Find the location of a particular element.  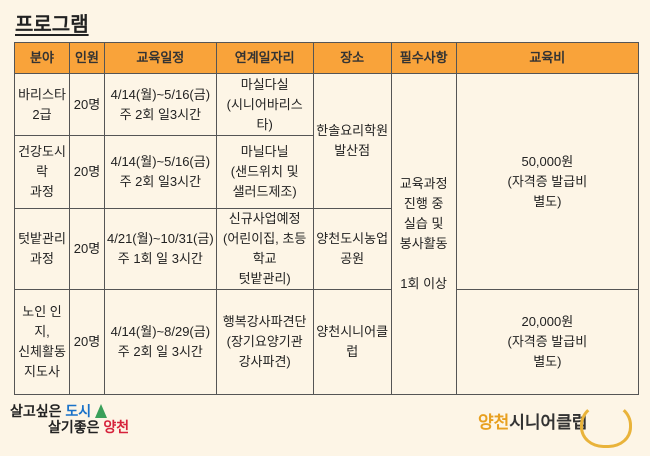

logo-text: 살고싶은 is located at coordinates (38, 411).